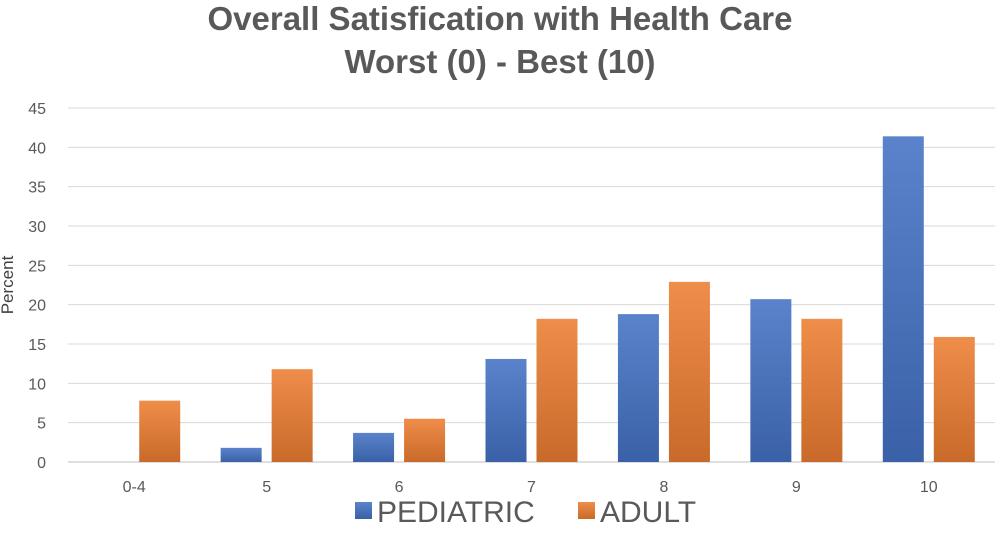 Image resolution: width=1000 pixels, height=540 pixels. Describe the element at coordinates (8, 284) in the screenshot. I see `y-axis-label: Percent` at that location.